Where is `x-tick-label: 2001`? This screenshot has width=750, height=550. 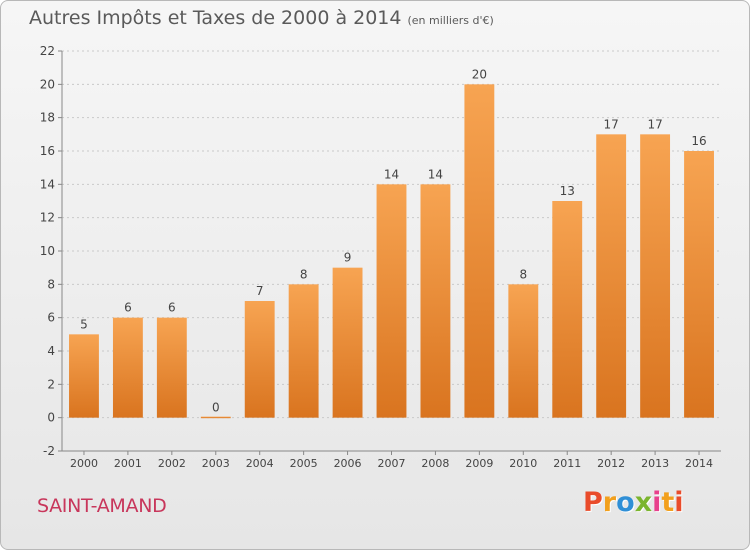
x-tick-label: 2001 is located at coordinates (128, 463).